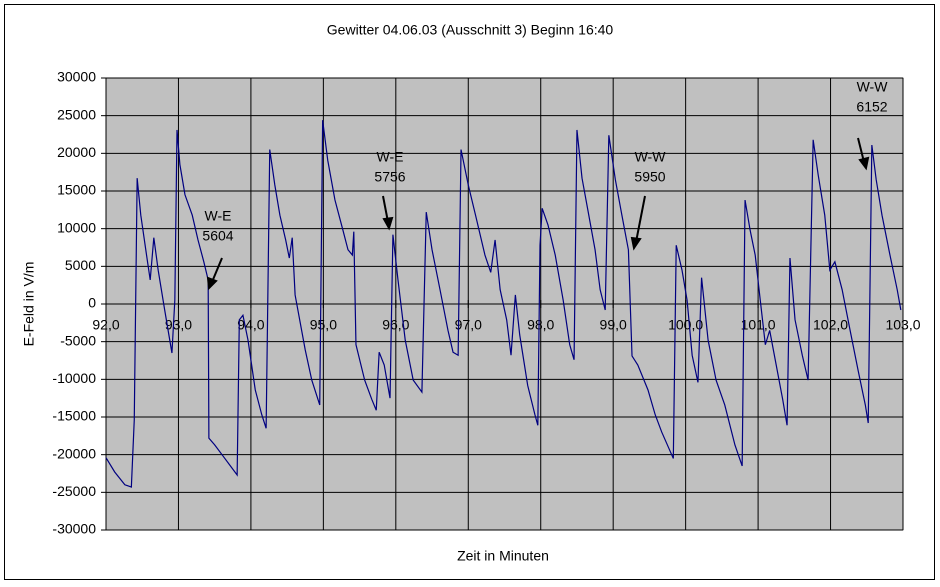 This screenshot has height=587, width=940. What do you see at coordinates (250, 325) in the screenshot?
I see `x-tick-label: 94,0` at bounding box center [250, 325].